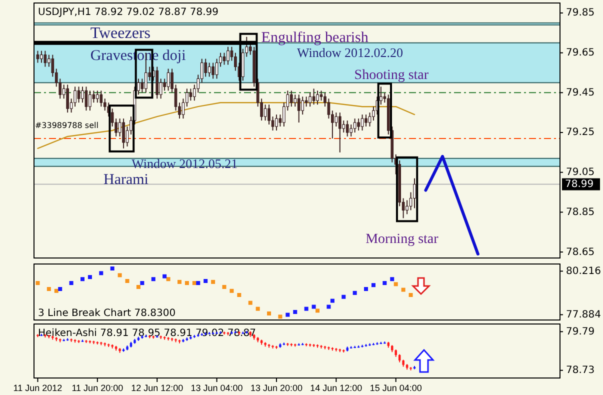 The height and width of the screenshot is (395, 603). Describe the element at coordinates (315, 38) in the screenshot. I see `annotation: Engulfing bearish` at that location.